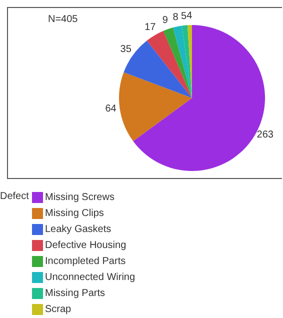  Describe the element at coordinates (150, 27) in the screenshot. I see `data-label: 17` at that location.